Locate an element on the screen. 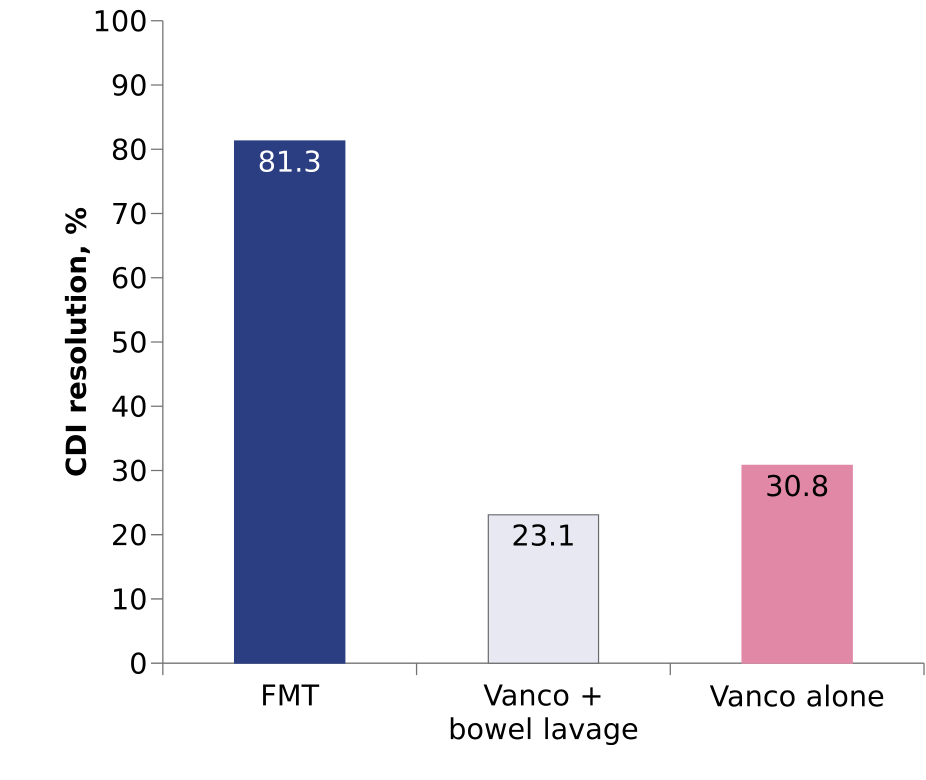  y-tick-label: 90 is located at coordinates (129, 85).